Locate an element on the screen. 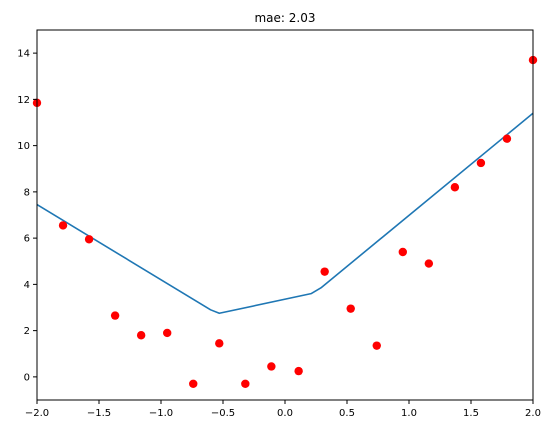  y-tick-label: 2 is located at coordinates (27, 331).